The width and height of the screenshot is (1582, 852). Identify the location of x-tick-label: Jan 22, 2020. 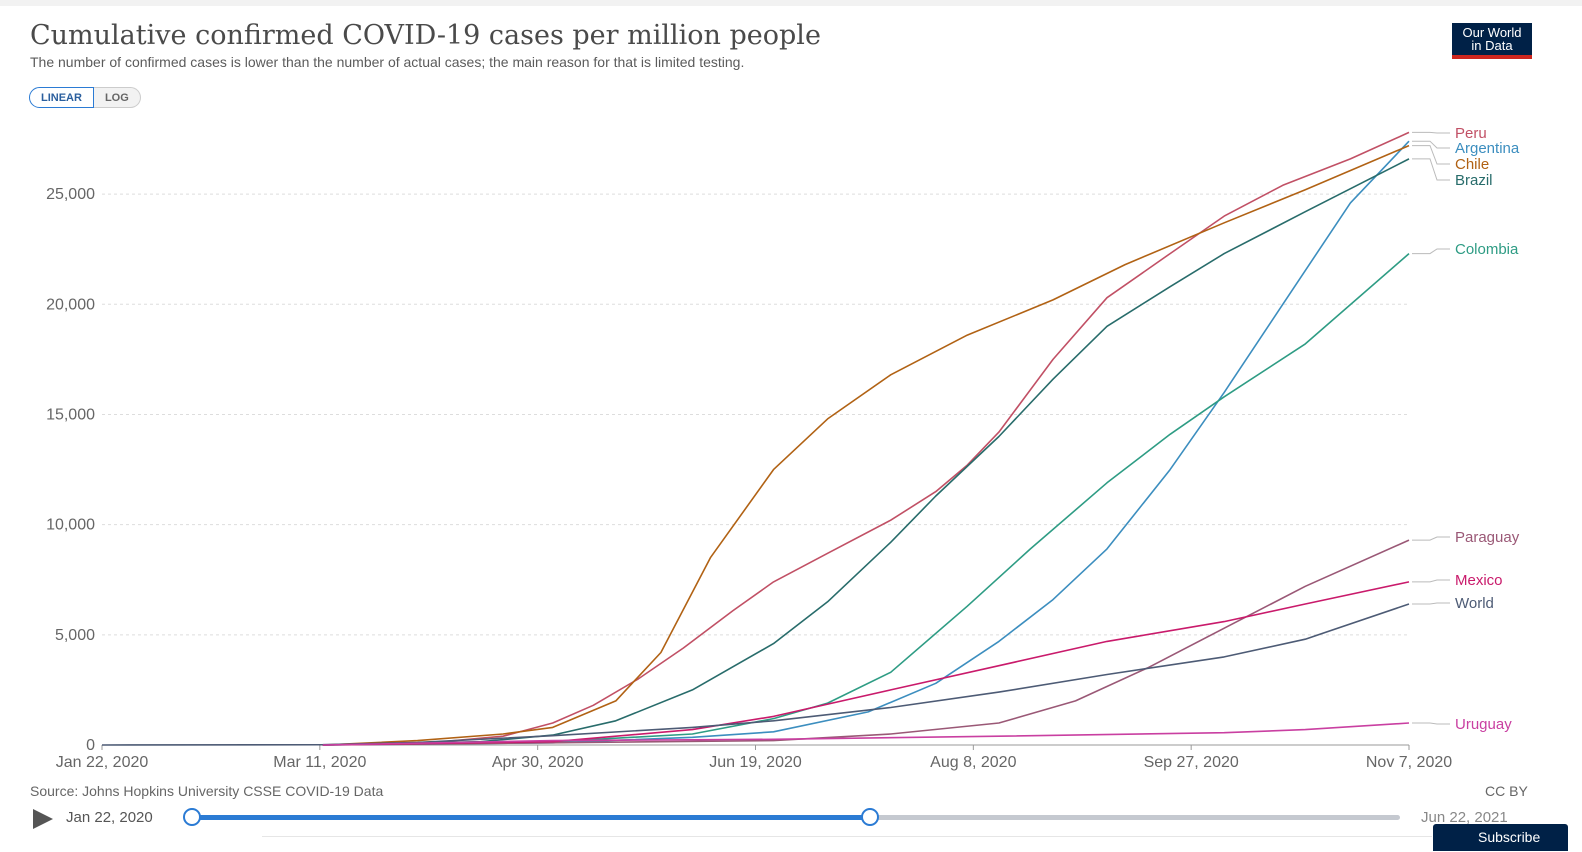
(102, 762).